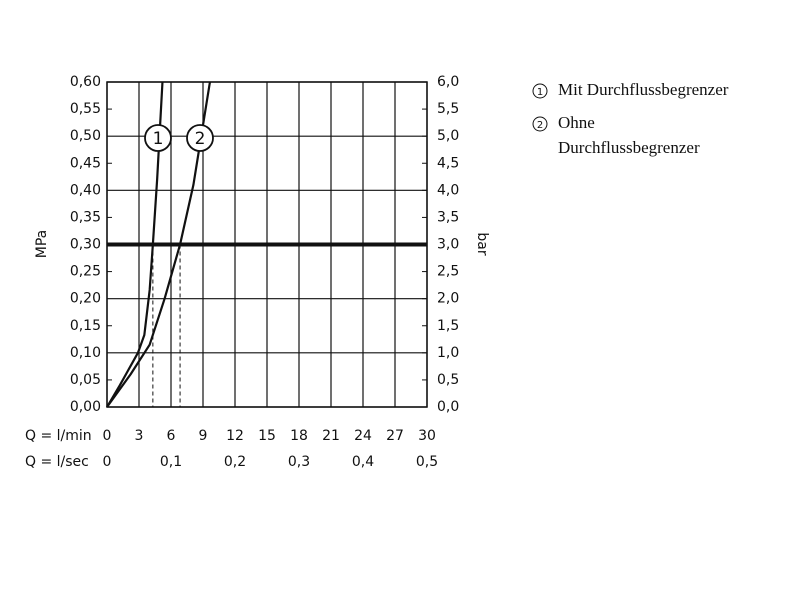 The image size is (800, 600). Describe the element at coordinates (448, 353) in the screenshot. I see `y2-tick-label: 1,0` at that location.